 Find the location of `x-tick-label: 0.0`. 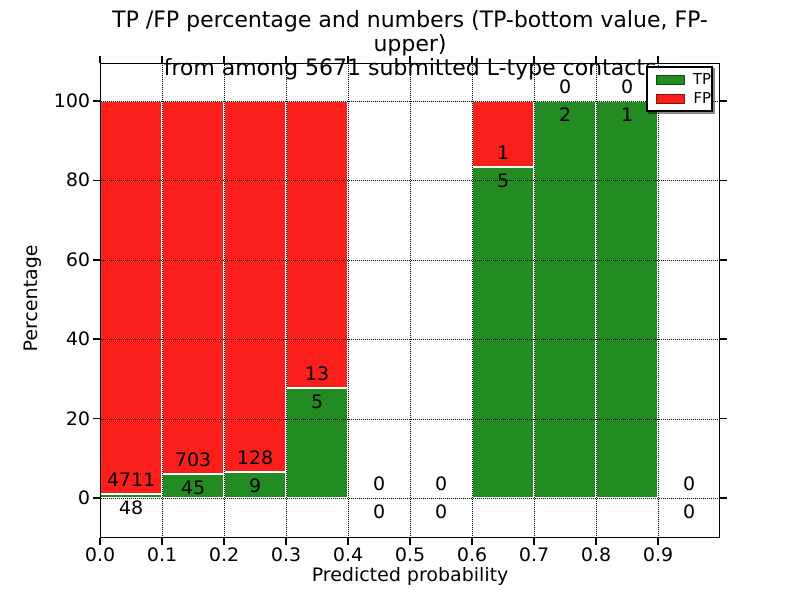

x-tick-label: 0.0 is located at coordinates (100, 555).